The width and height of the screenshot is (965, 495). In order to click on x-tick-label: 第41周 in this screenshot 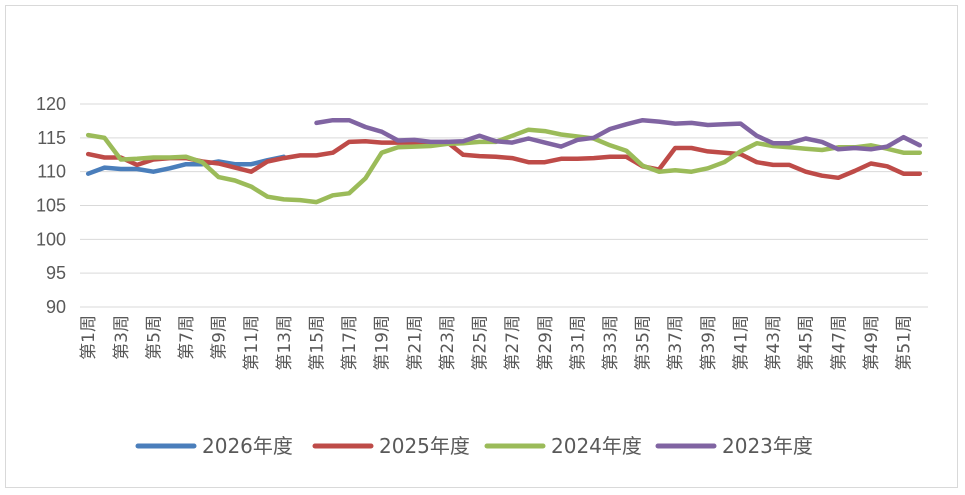, I will do `click(741, 343)`.